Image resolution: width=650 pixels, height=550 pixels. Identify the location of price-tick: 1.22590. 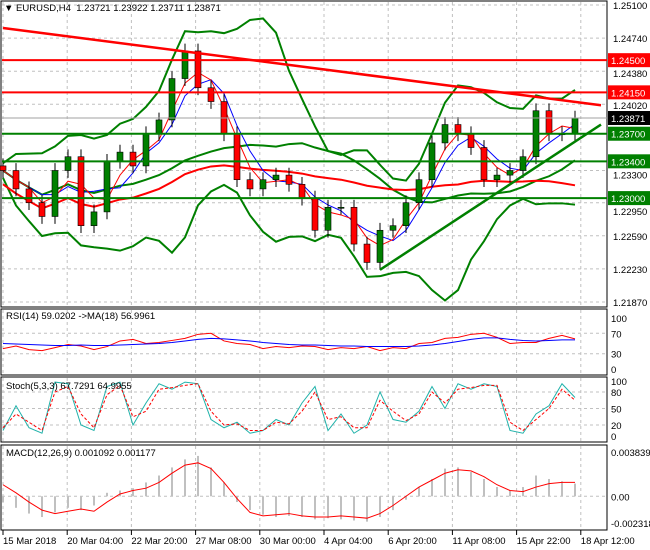
(630, 237).